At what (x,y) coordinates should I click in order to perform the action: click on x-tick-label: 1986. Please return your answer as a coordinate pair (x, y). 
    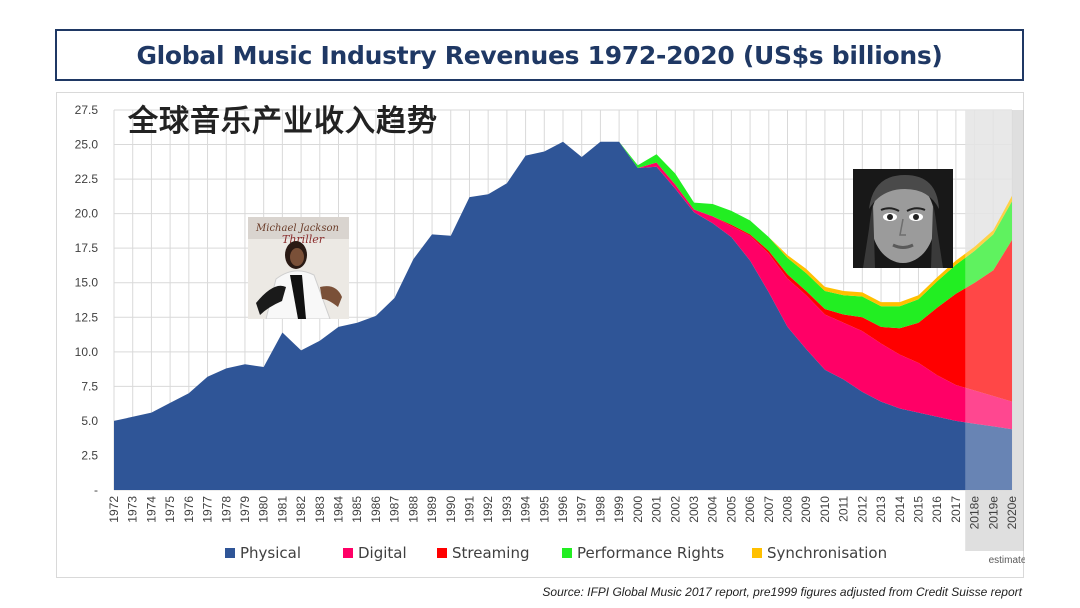
    Looking at the image, I should click on (376, 509).